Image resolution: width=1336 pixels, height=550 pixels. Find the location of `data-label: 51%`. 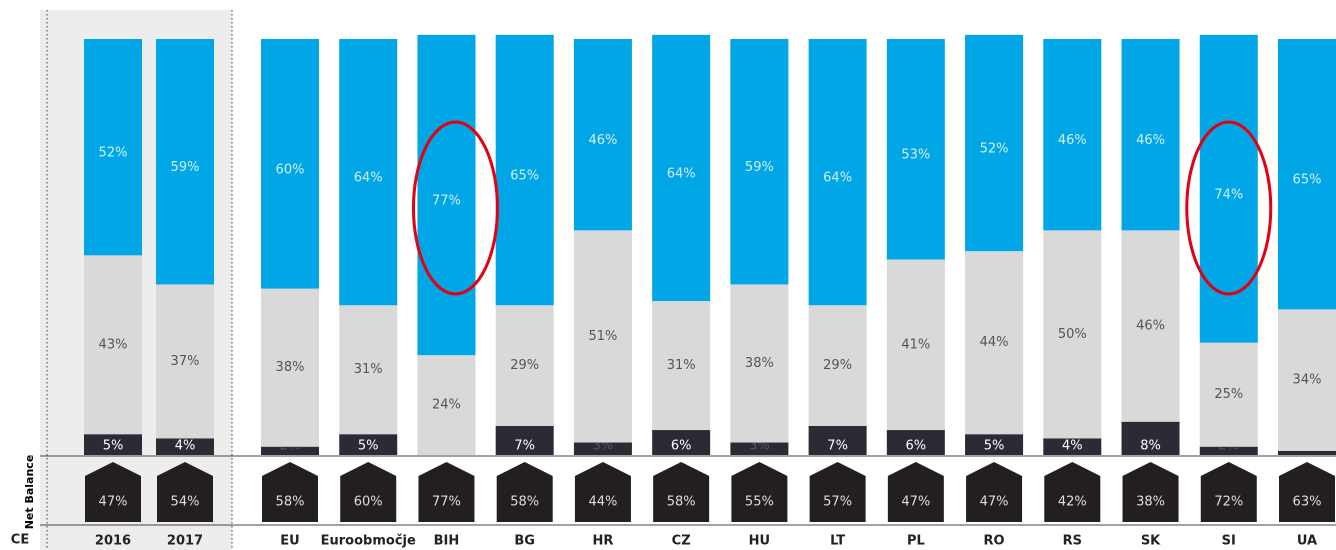

data-label: 51% is located at coordinates (602, 336).